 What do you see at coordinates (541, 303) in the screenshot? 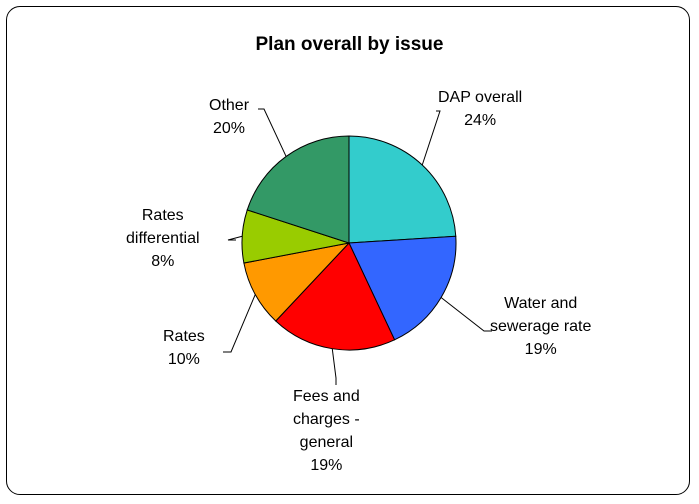
I see `slice-label-line: Water and` at bounding box center [541, 303].